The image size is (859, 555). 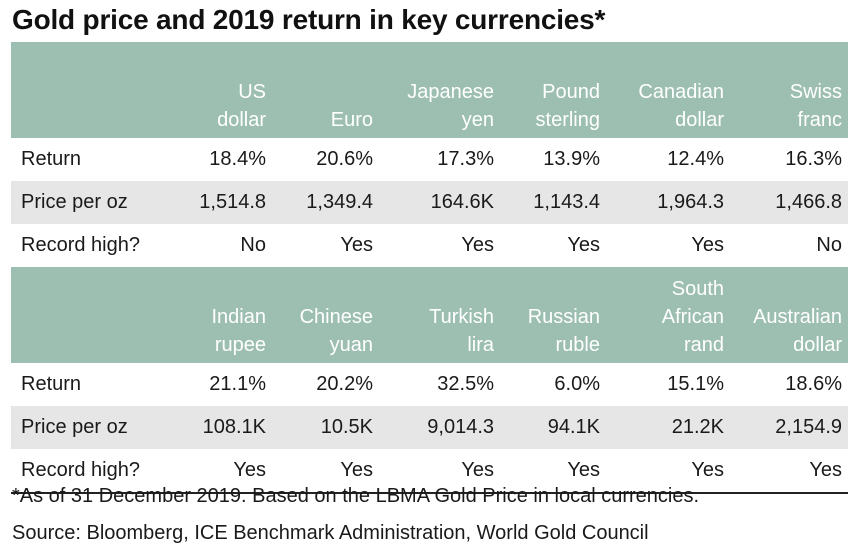 I want to click on currency-header: Japanese yen, so click(x=439, y=90).